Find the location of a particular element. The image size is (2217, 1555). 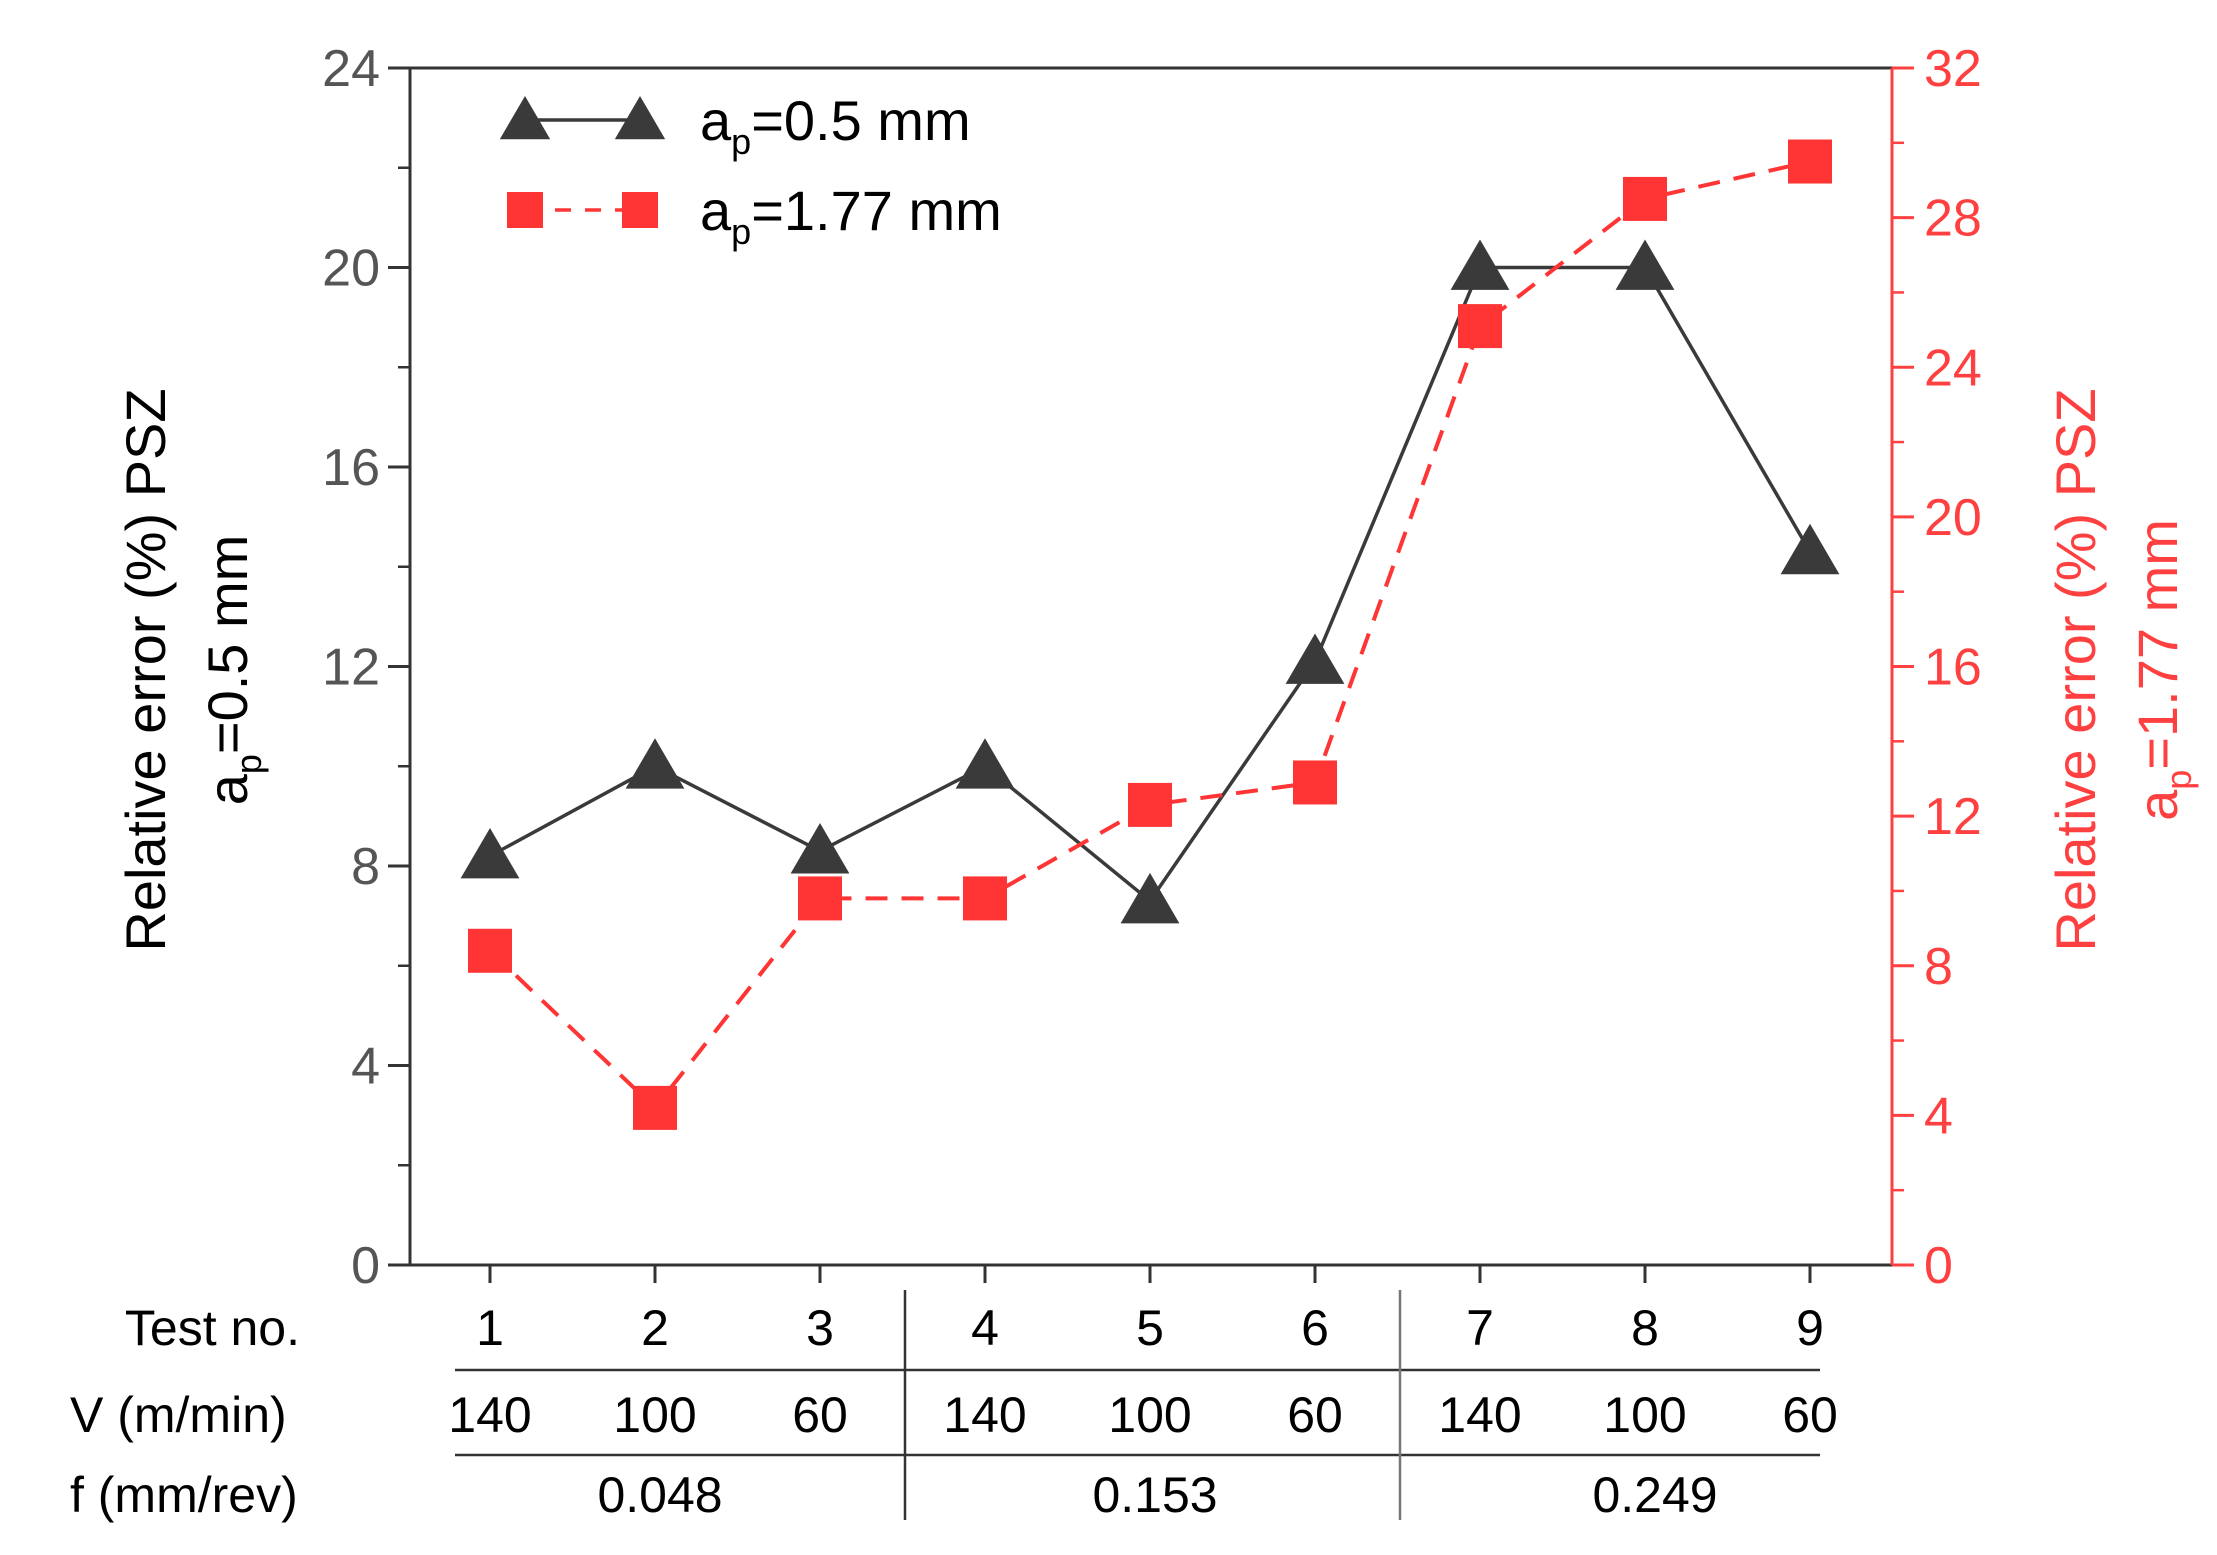

right-tick-label: 16 is located at coordinates (1953, 668).